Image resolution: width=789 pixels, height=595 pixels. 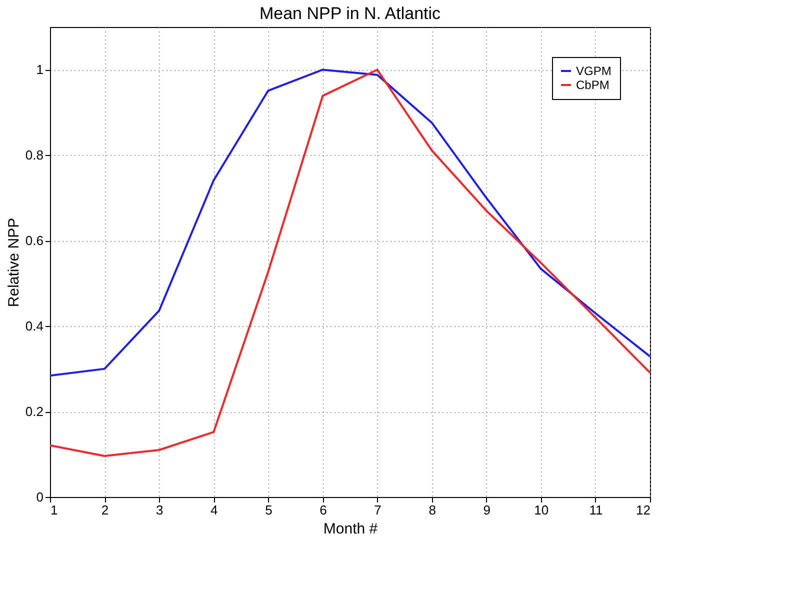 I want to click on x-tick-label: 5, so click(x=268, y=510).